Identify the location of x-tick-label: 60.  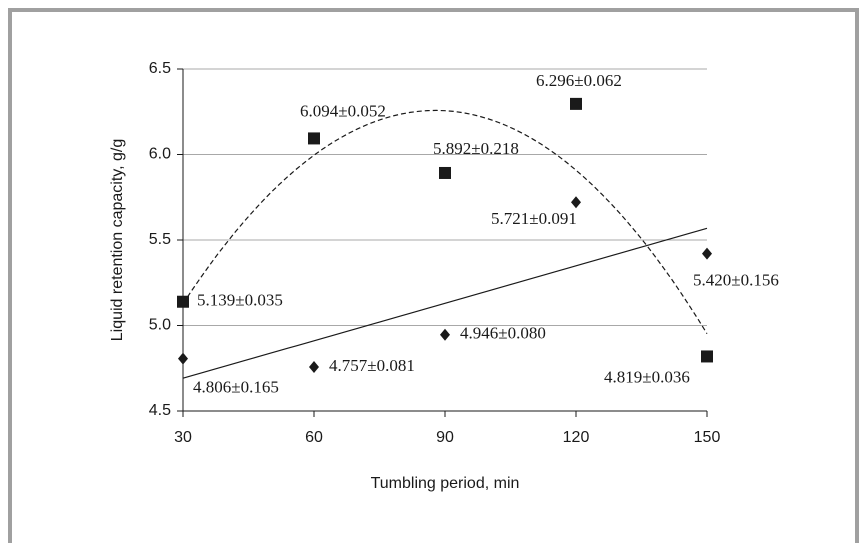
(314, 437).